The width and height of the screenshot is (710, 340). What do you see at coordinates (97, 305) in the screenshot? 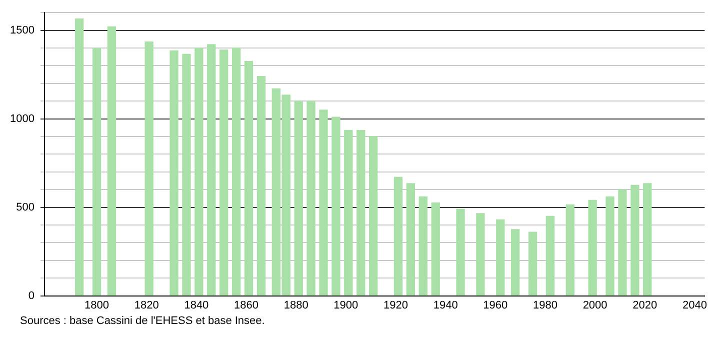
I see `x-tick-label: 1800` at bounding box center [97, 305].